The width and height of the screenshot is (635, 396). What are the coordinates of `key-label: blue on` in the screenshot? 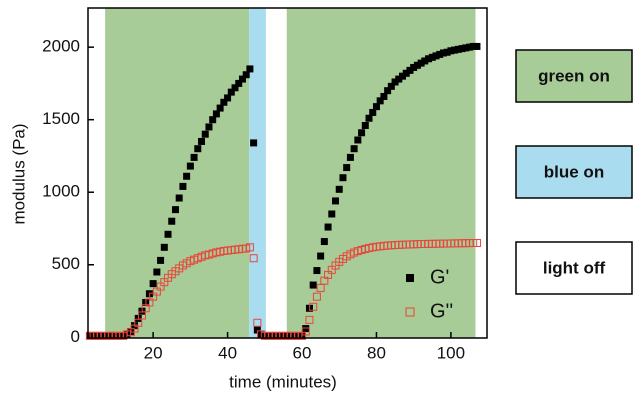 It's located at (574, 171).